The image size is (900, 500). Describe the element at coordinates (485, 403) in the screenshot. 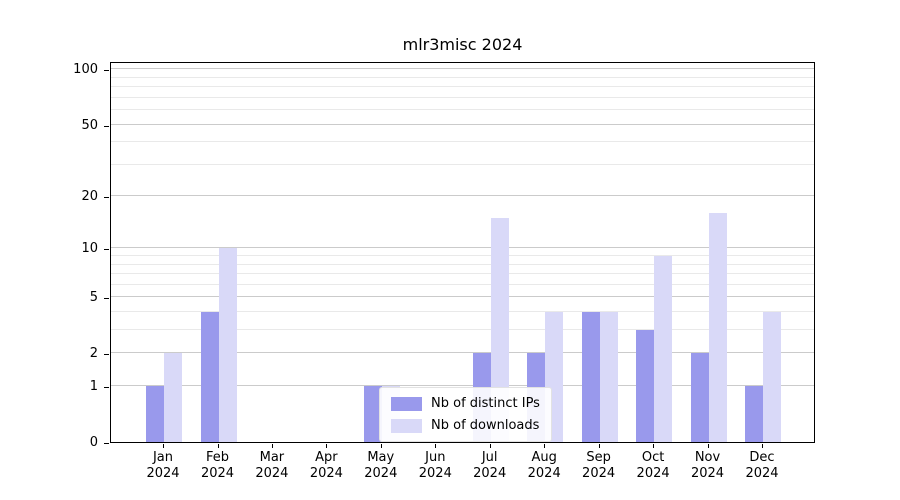

I see `legend-label-distinct-ips: Nb of distinct IPs` at that location.